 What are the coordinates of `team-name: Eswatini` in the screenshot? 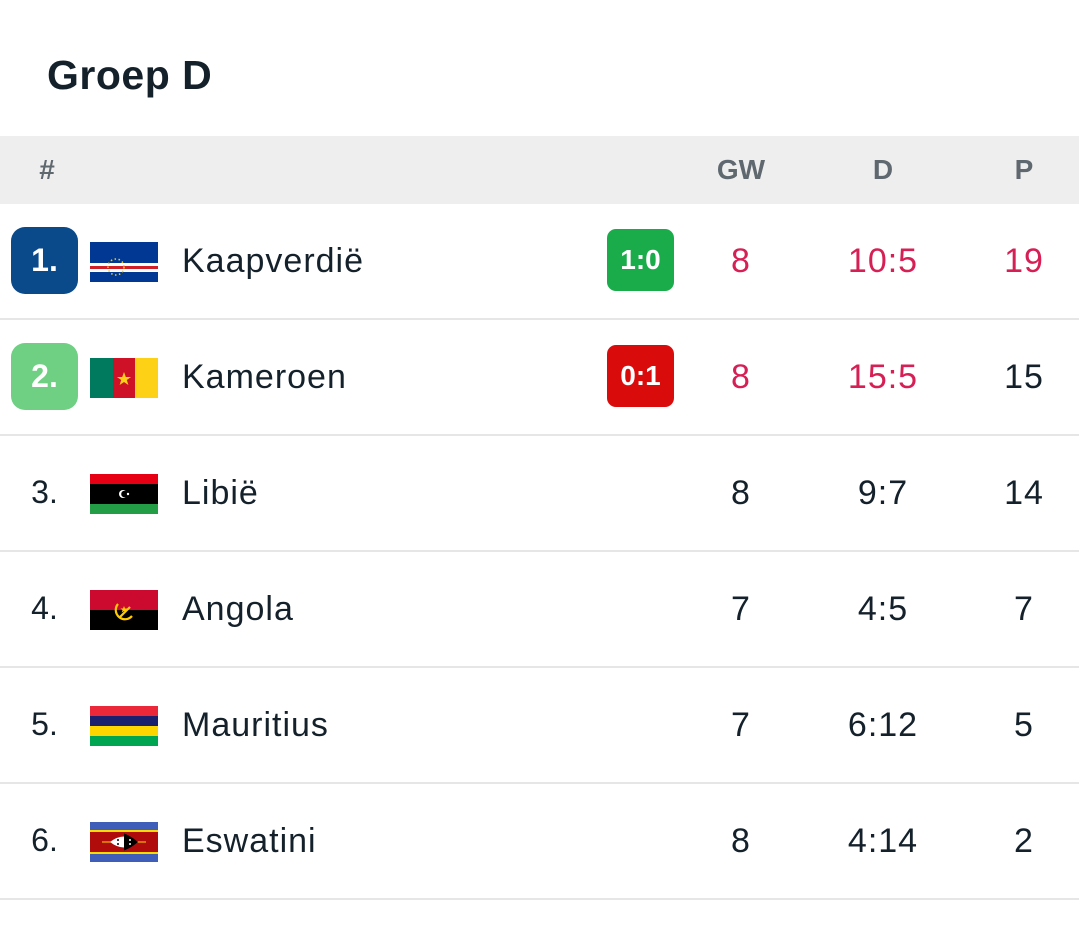 It's located at (249, 841).